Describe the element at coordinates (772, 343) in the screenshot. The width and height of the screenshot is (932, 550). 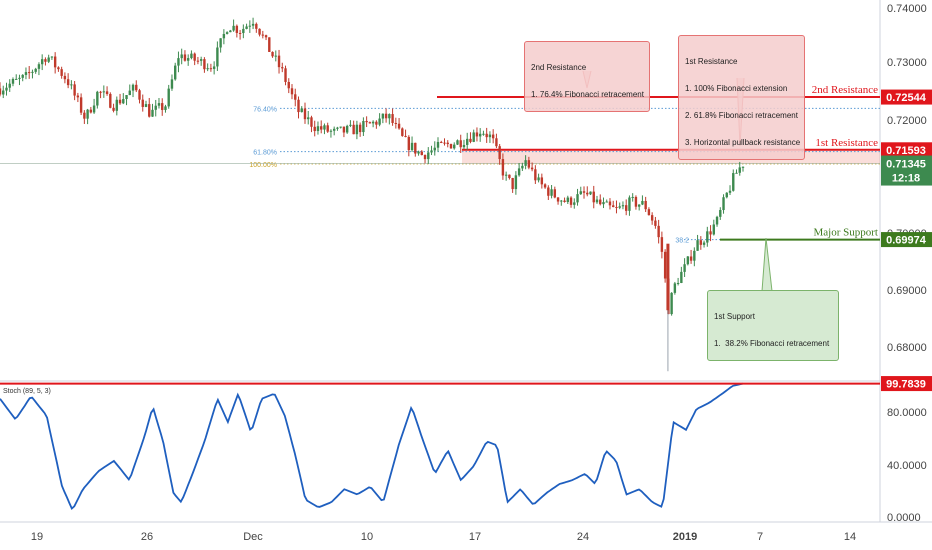
I see `annotation-line: 1. 38.2% Fibonacci retracement` at that location.